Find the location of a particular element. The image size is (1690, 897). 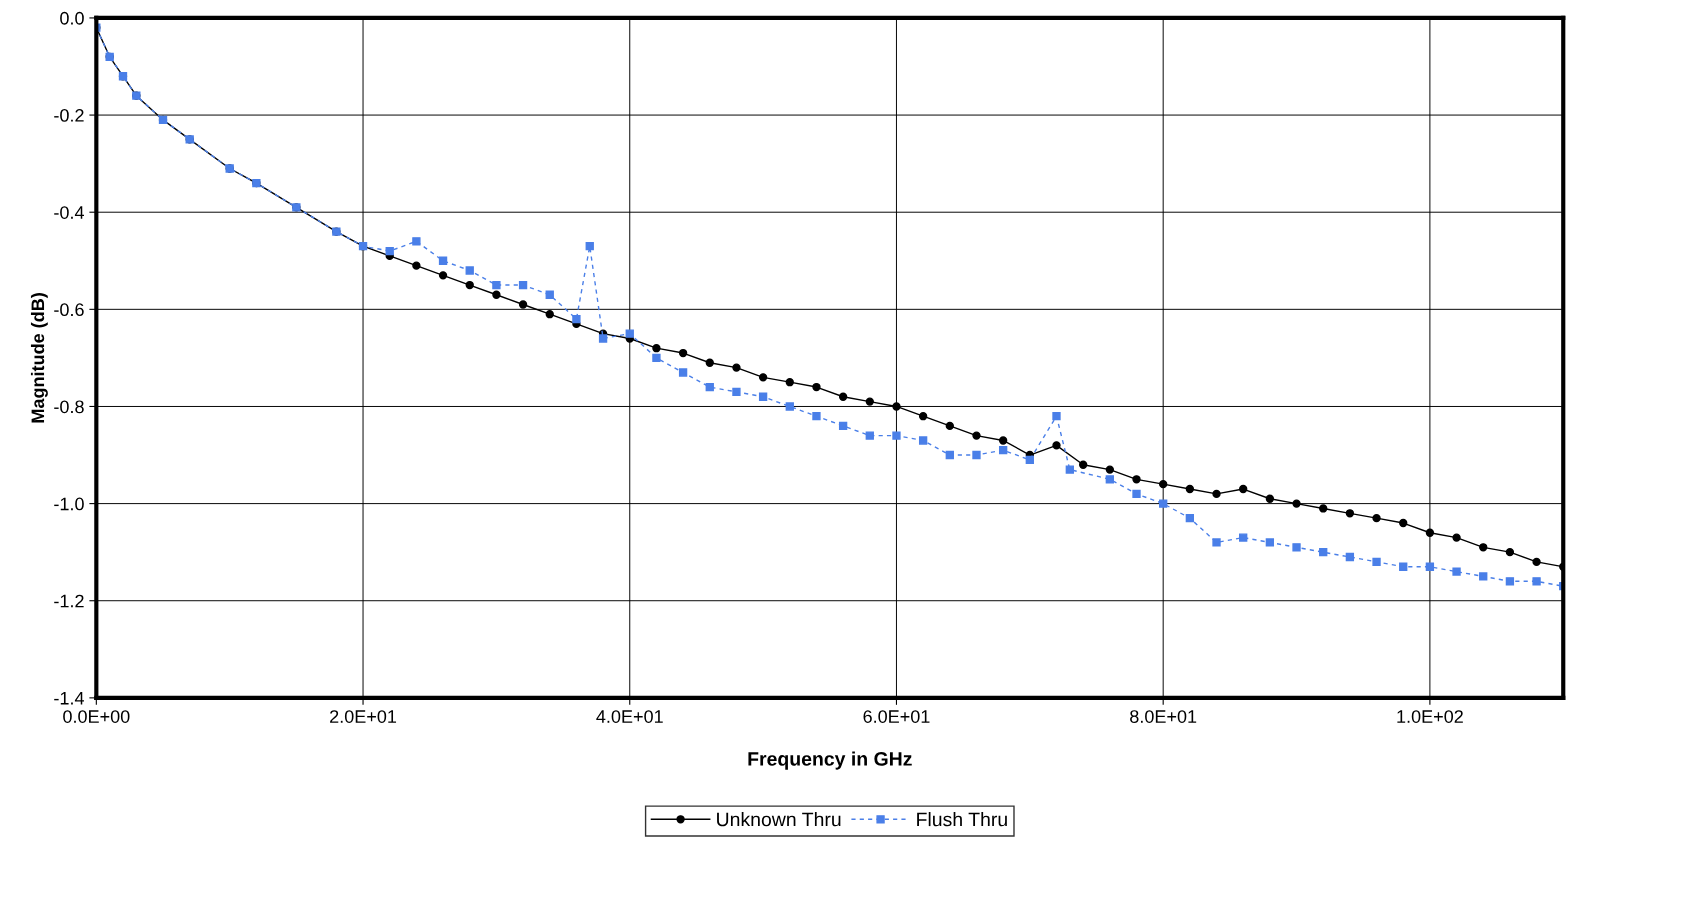

y-tick-label: -1.4 is located at coordinates (69, 698).